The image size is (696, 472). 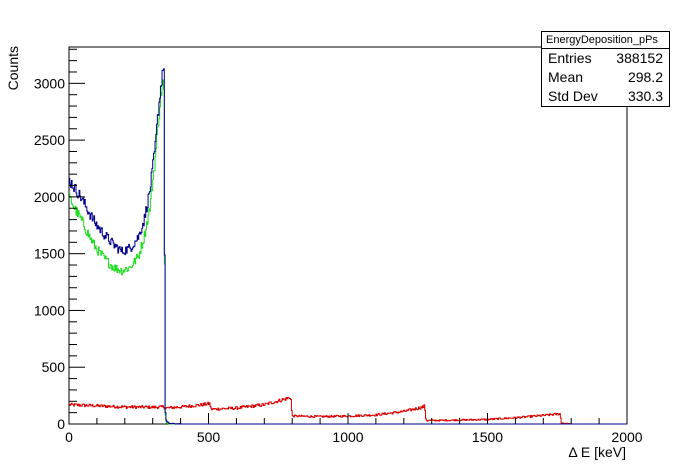 What do you see at coordinates (347, 437) in the screenshot?
I see `x-tick-label: 1000` at bounding box center [347, 437].